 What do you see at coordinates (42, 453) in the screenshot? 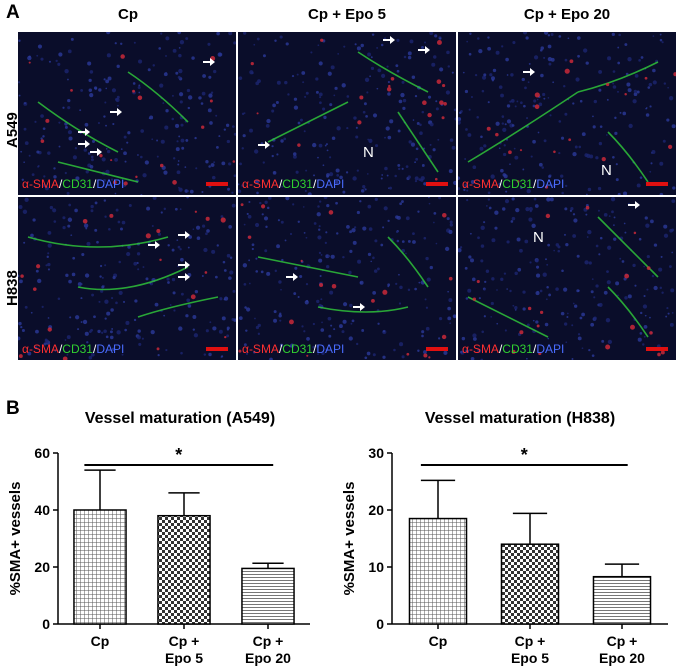
I see `y-tick-label: 60` at bounding box center [42, 453].